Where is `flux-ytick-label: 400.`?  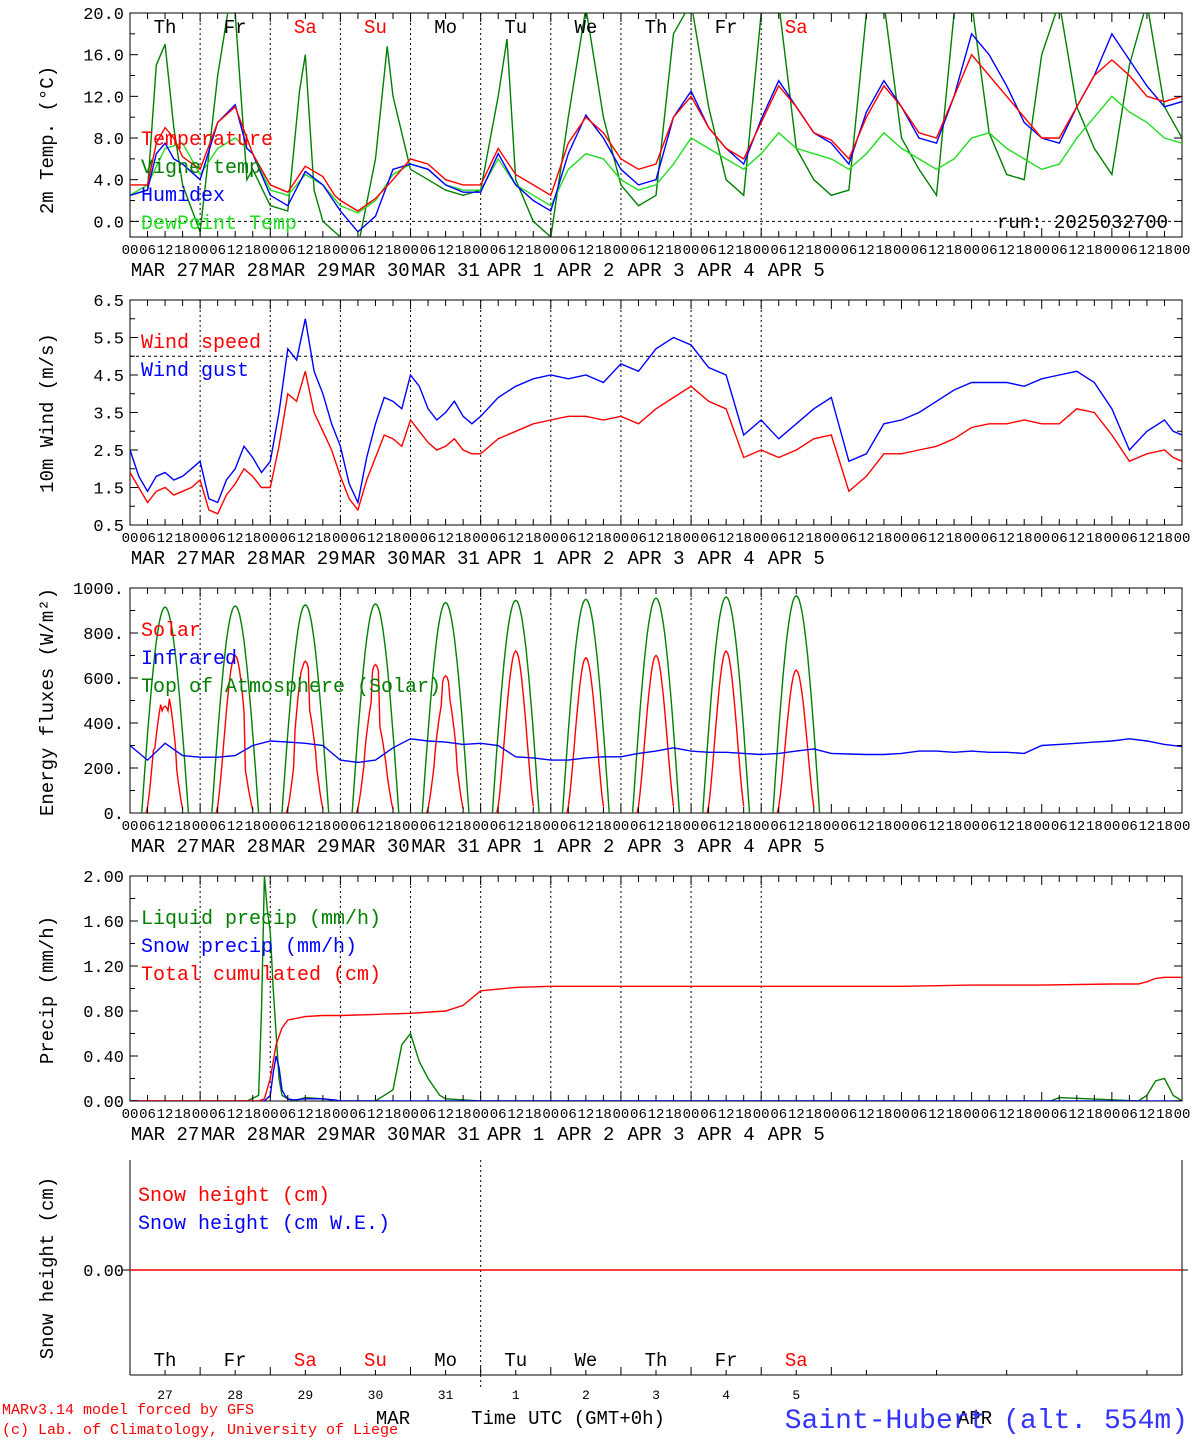 flux-ytick-label: 400. is located at coordinates (103, 725).